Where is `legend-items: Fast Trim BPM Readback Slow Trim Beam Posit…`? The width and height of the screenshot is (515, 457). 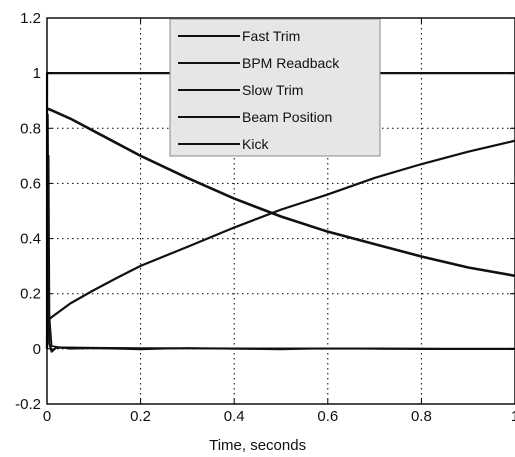
legend-items: Fast Trim BPM Readback Slow Trim Beam Posit… is located at coordinates (259, 90).